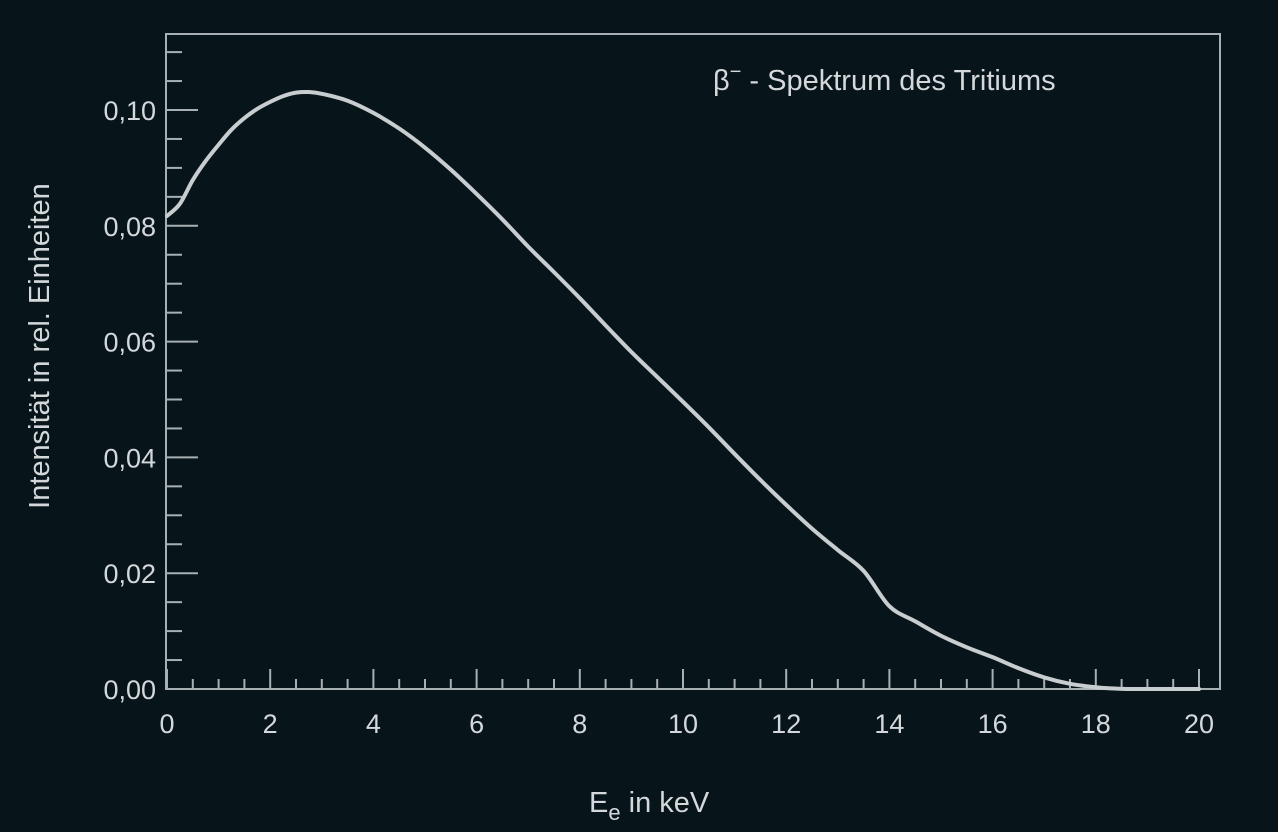  What do you see at coordinates (166, 724) in the screenshot?
I see `x-tick-label: 0` at bounding box center [166, 724].